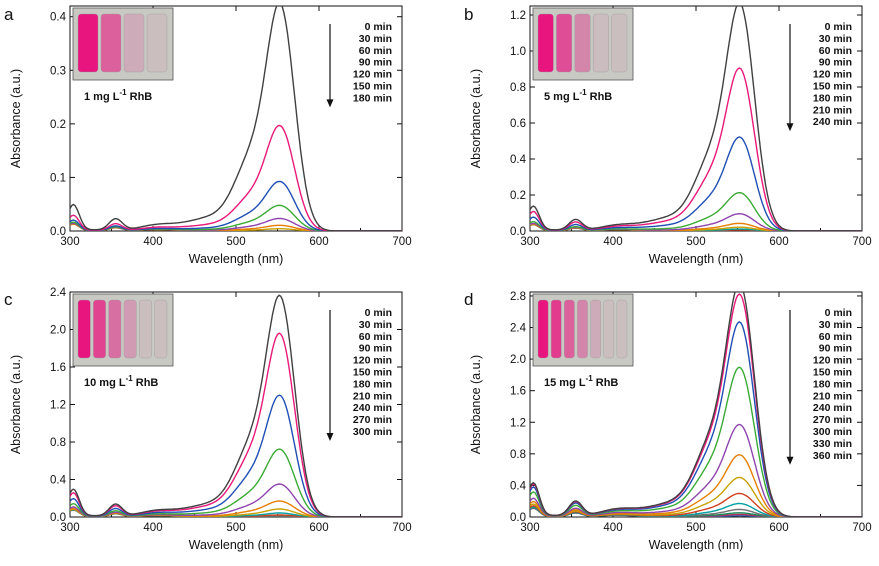  Describe the element at coordinates (832, 420) in the screenshot. I see `legend-entry: 270 min` at that location.